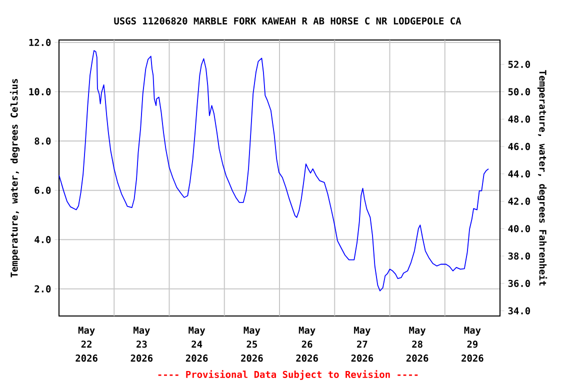  What do you see at coordinates (42, 240) in the screenshot?
I see `y-tick-label: 4.0` at bounding box center [42, 240].